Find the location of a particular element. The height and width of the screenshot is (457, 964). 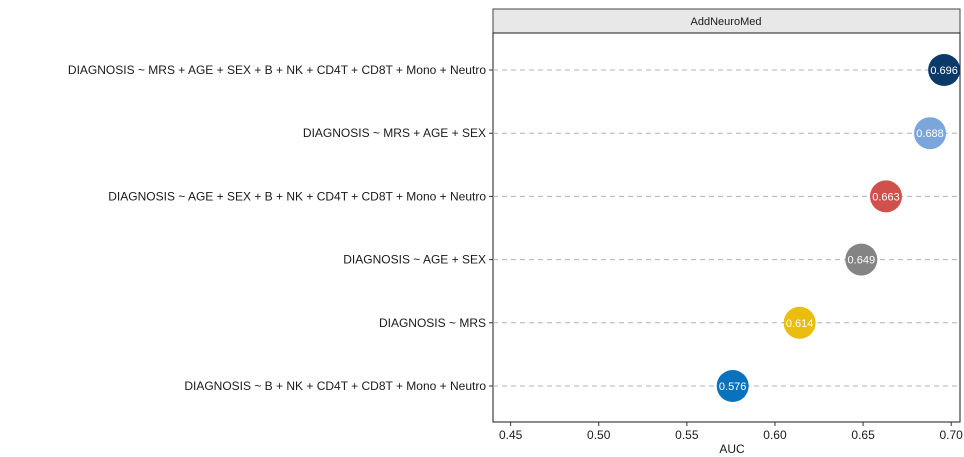

auc-value-label: 0.649 is located at coordinates (862, 261).